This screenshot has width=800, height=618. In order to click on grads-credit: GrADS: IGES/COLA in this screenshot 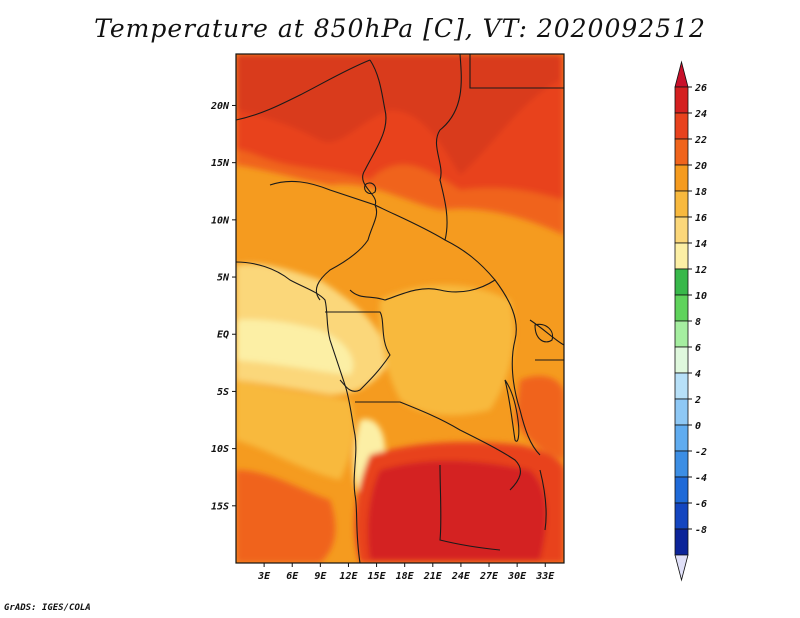, I will do `click(47, 608)`.